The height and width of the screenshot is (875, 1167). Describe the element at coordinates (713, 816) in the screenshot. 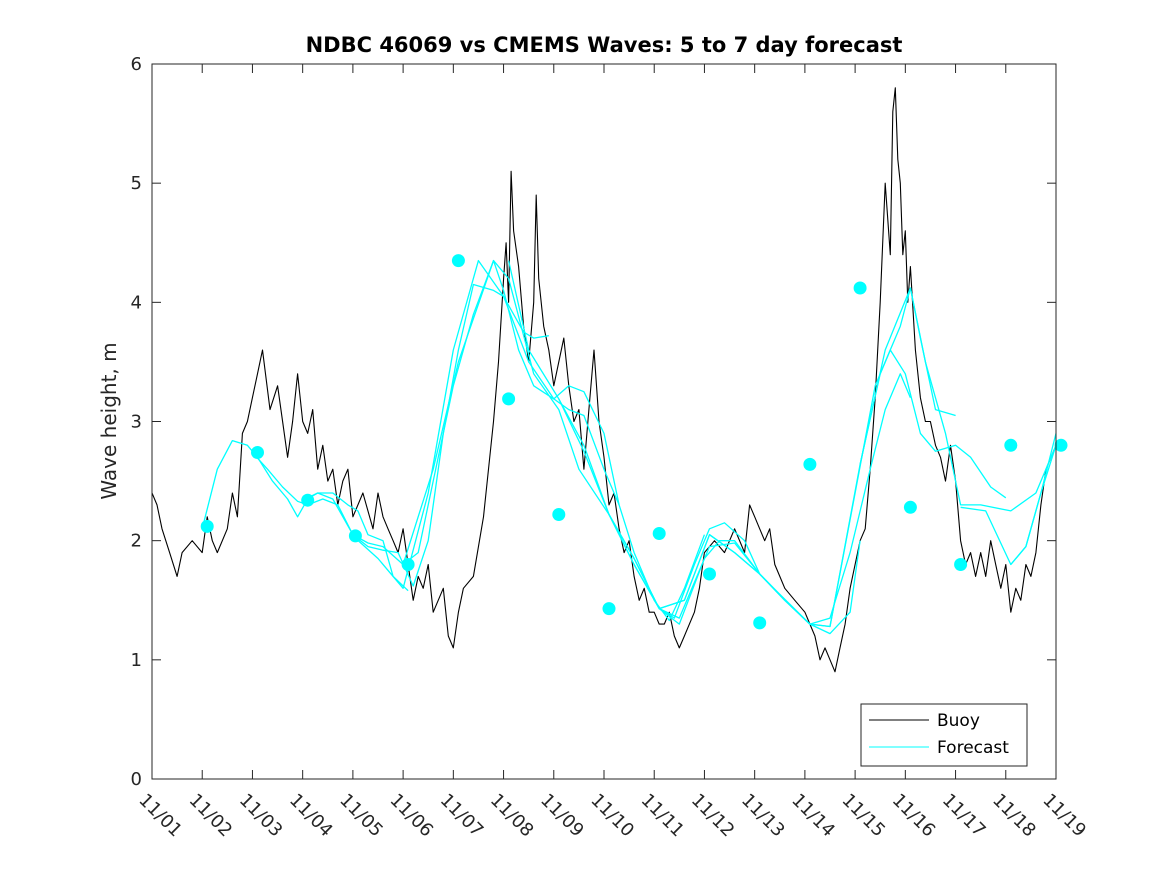

I see `x-tick-label: 11/12` at that location.